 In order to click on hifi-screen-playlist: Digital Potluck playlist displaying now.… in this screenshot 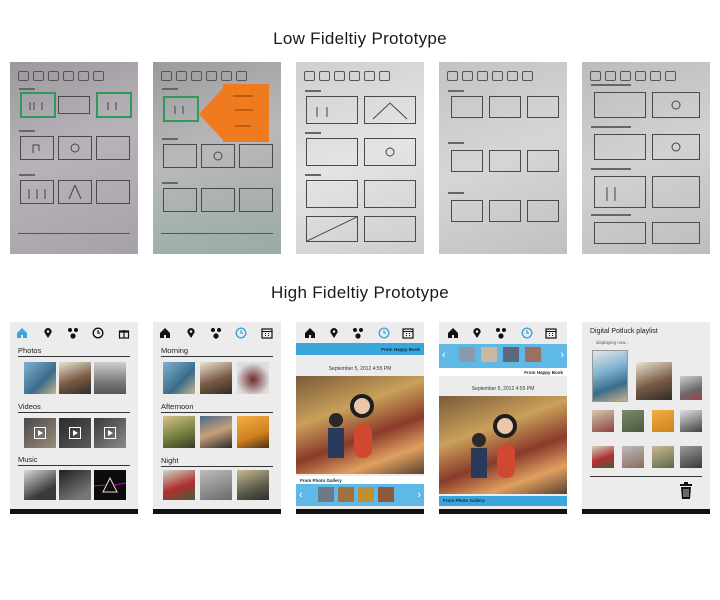, I will do `click(646, 418)`.